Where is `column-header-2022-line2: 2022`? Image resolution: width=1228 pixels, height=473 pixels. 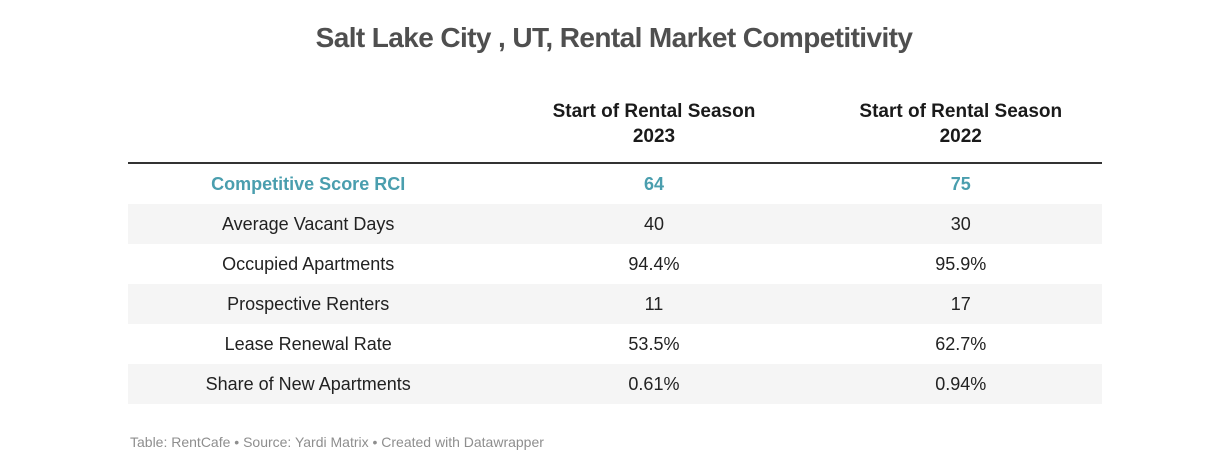
column-header-2022-line2: 2022 is located at coordinates (960, 136).